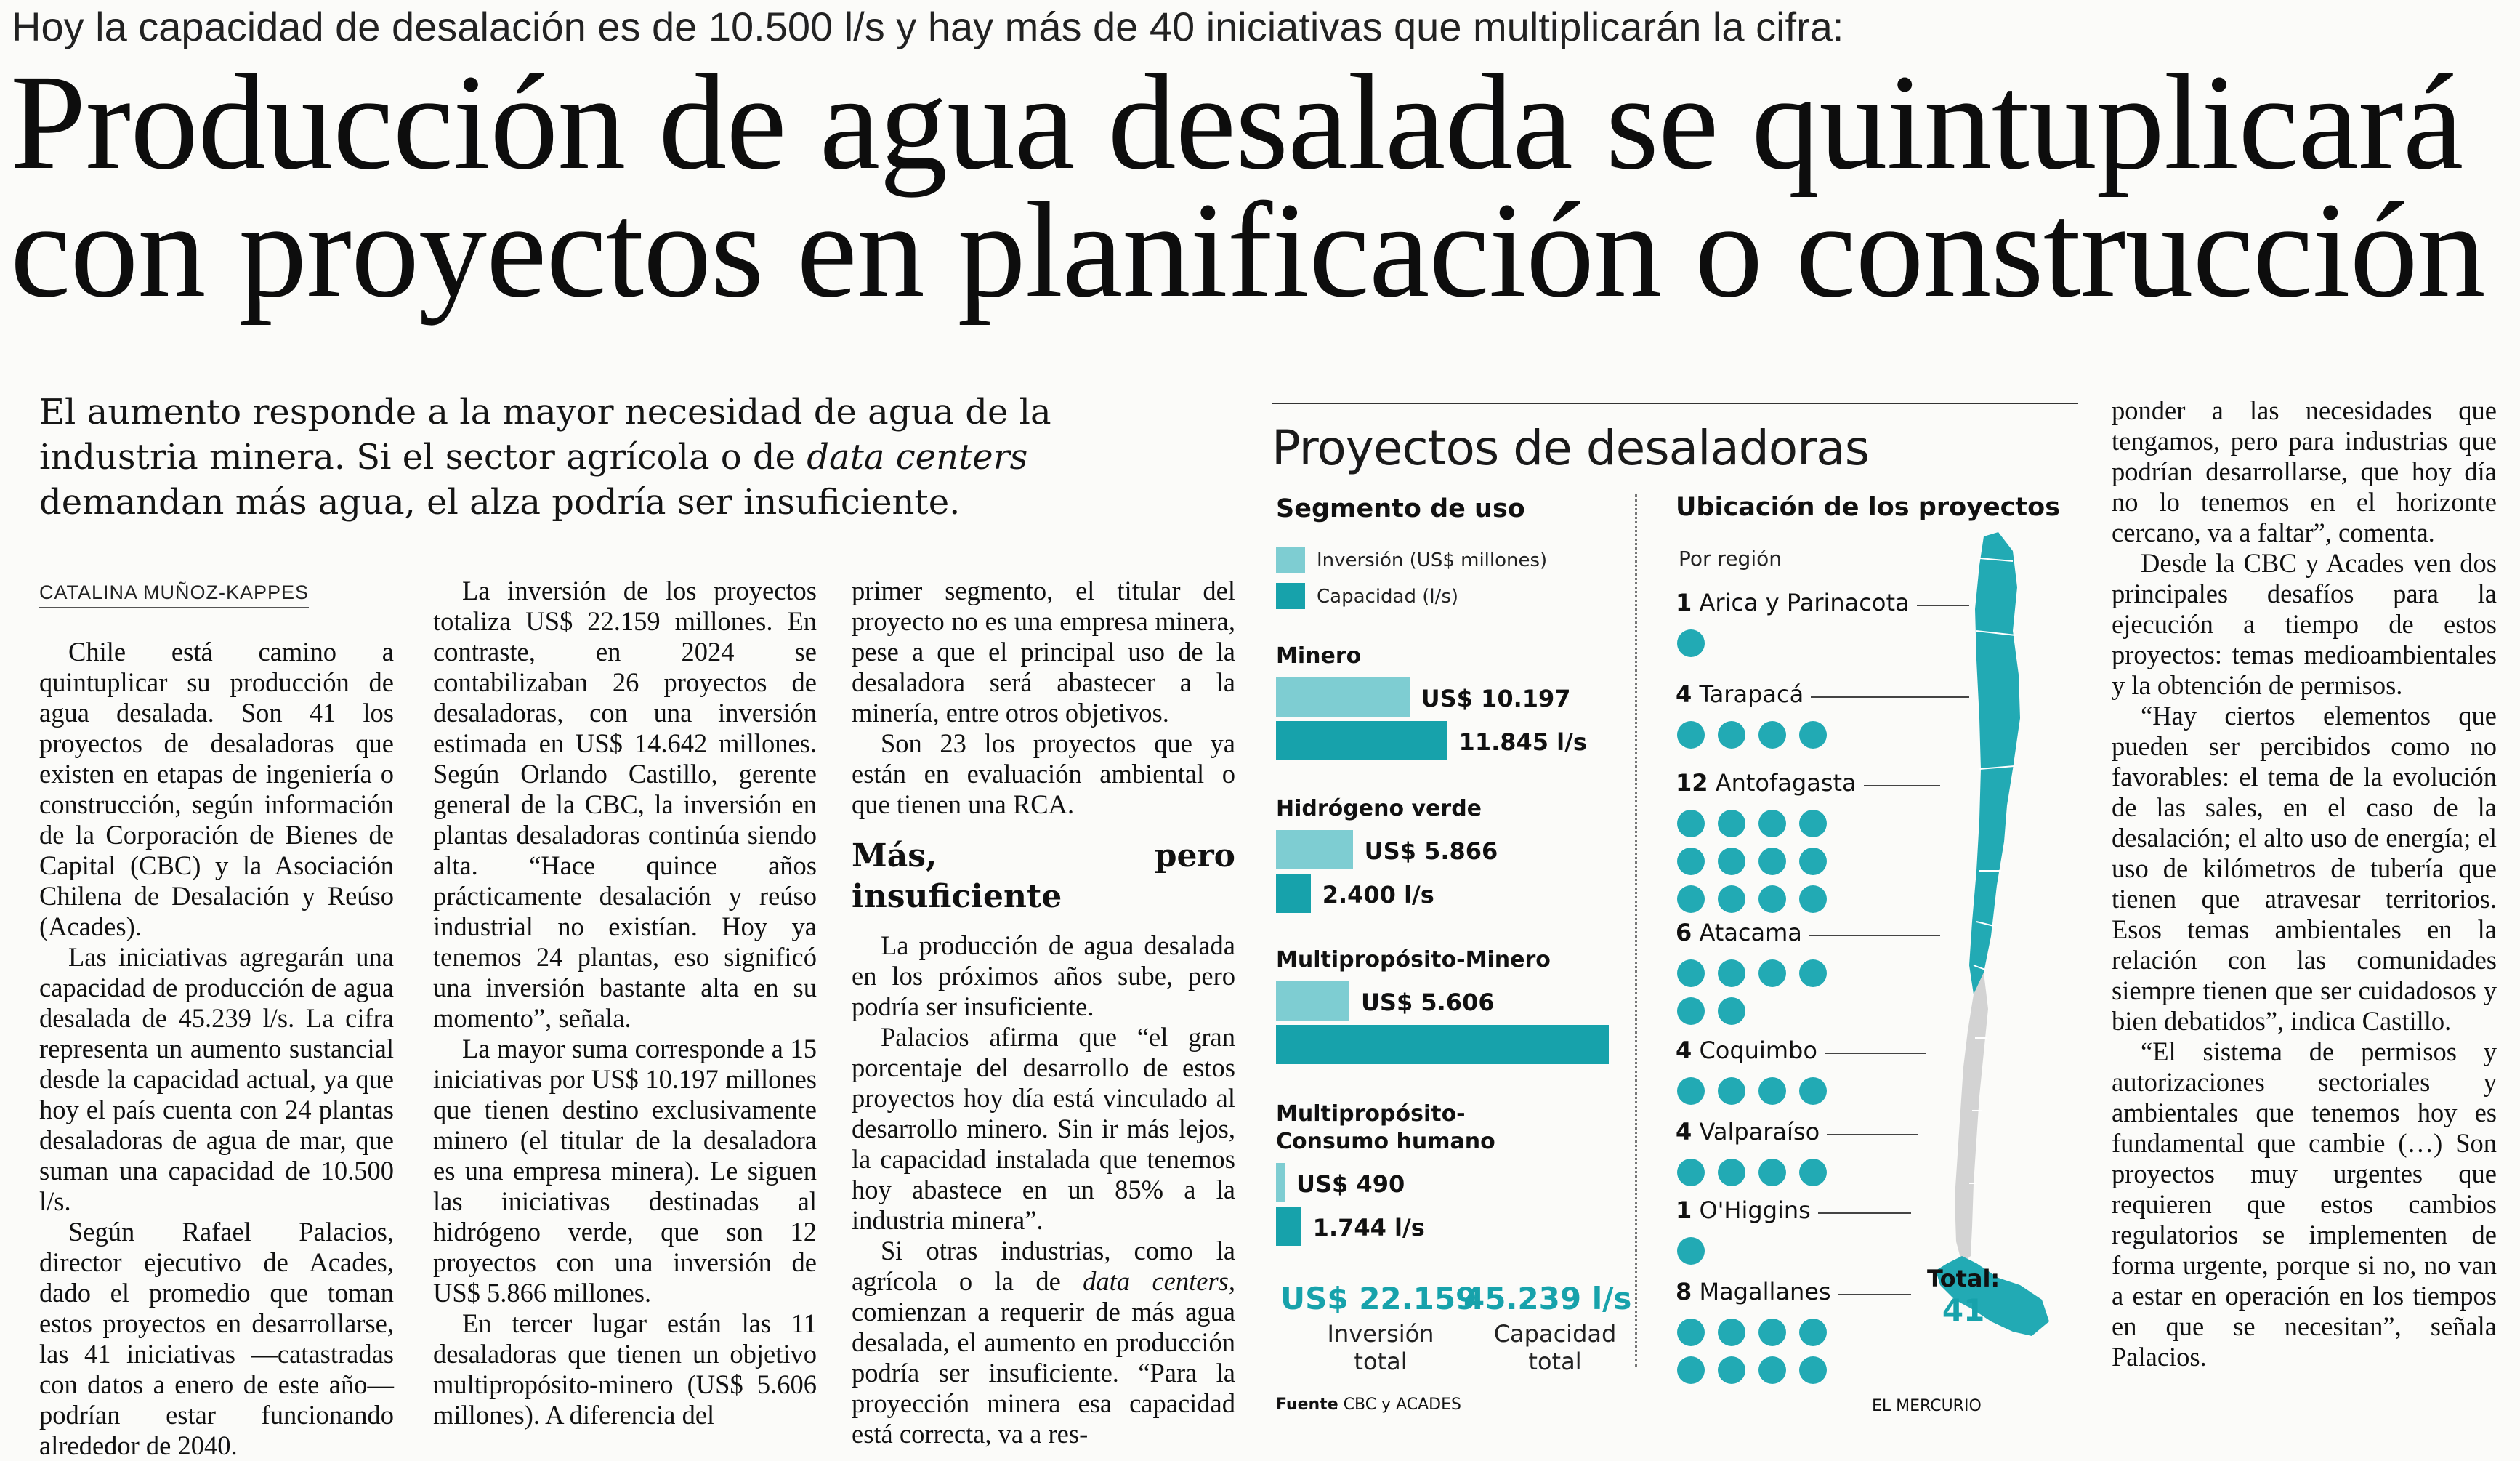 Image resolution: width=2520 pixels, height=1461 pixels. Describe the element at coordinates (1964, 1279) in the screenshot. I see `total-label: Total:` at that location.